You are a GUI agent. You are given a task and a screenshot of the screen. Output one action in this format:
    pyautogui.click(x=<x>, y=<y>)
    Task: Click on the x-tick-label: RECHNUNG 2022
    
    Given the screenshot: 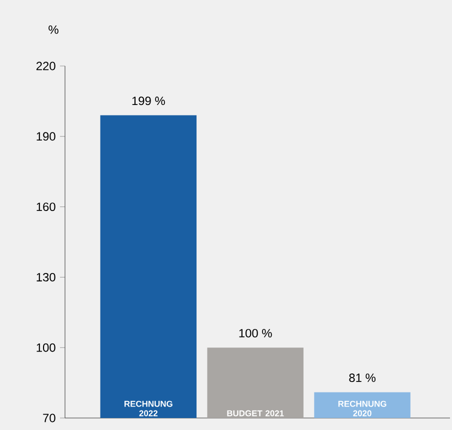 What is the action you would take?
    pyautogui.click(x=148, y=408)
    